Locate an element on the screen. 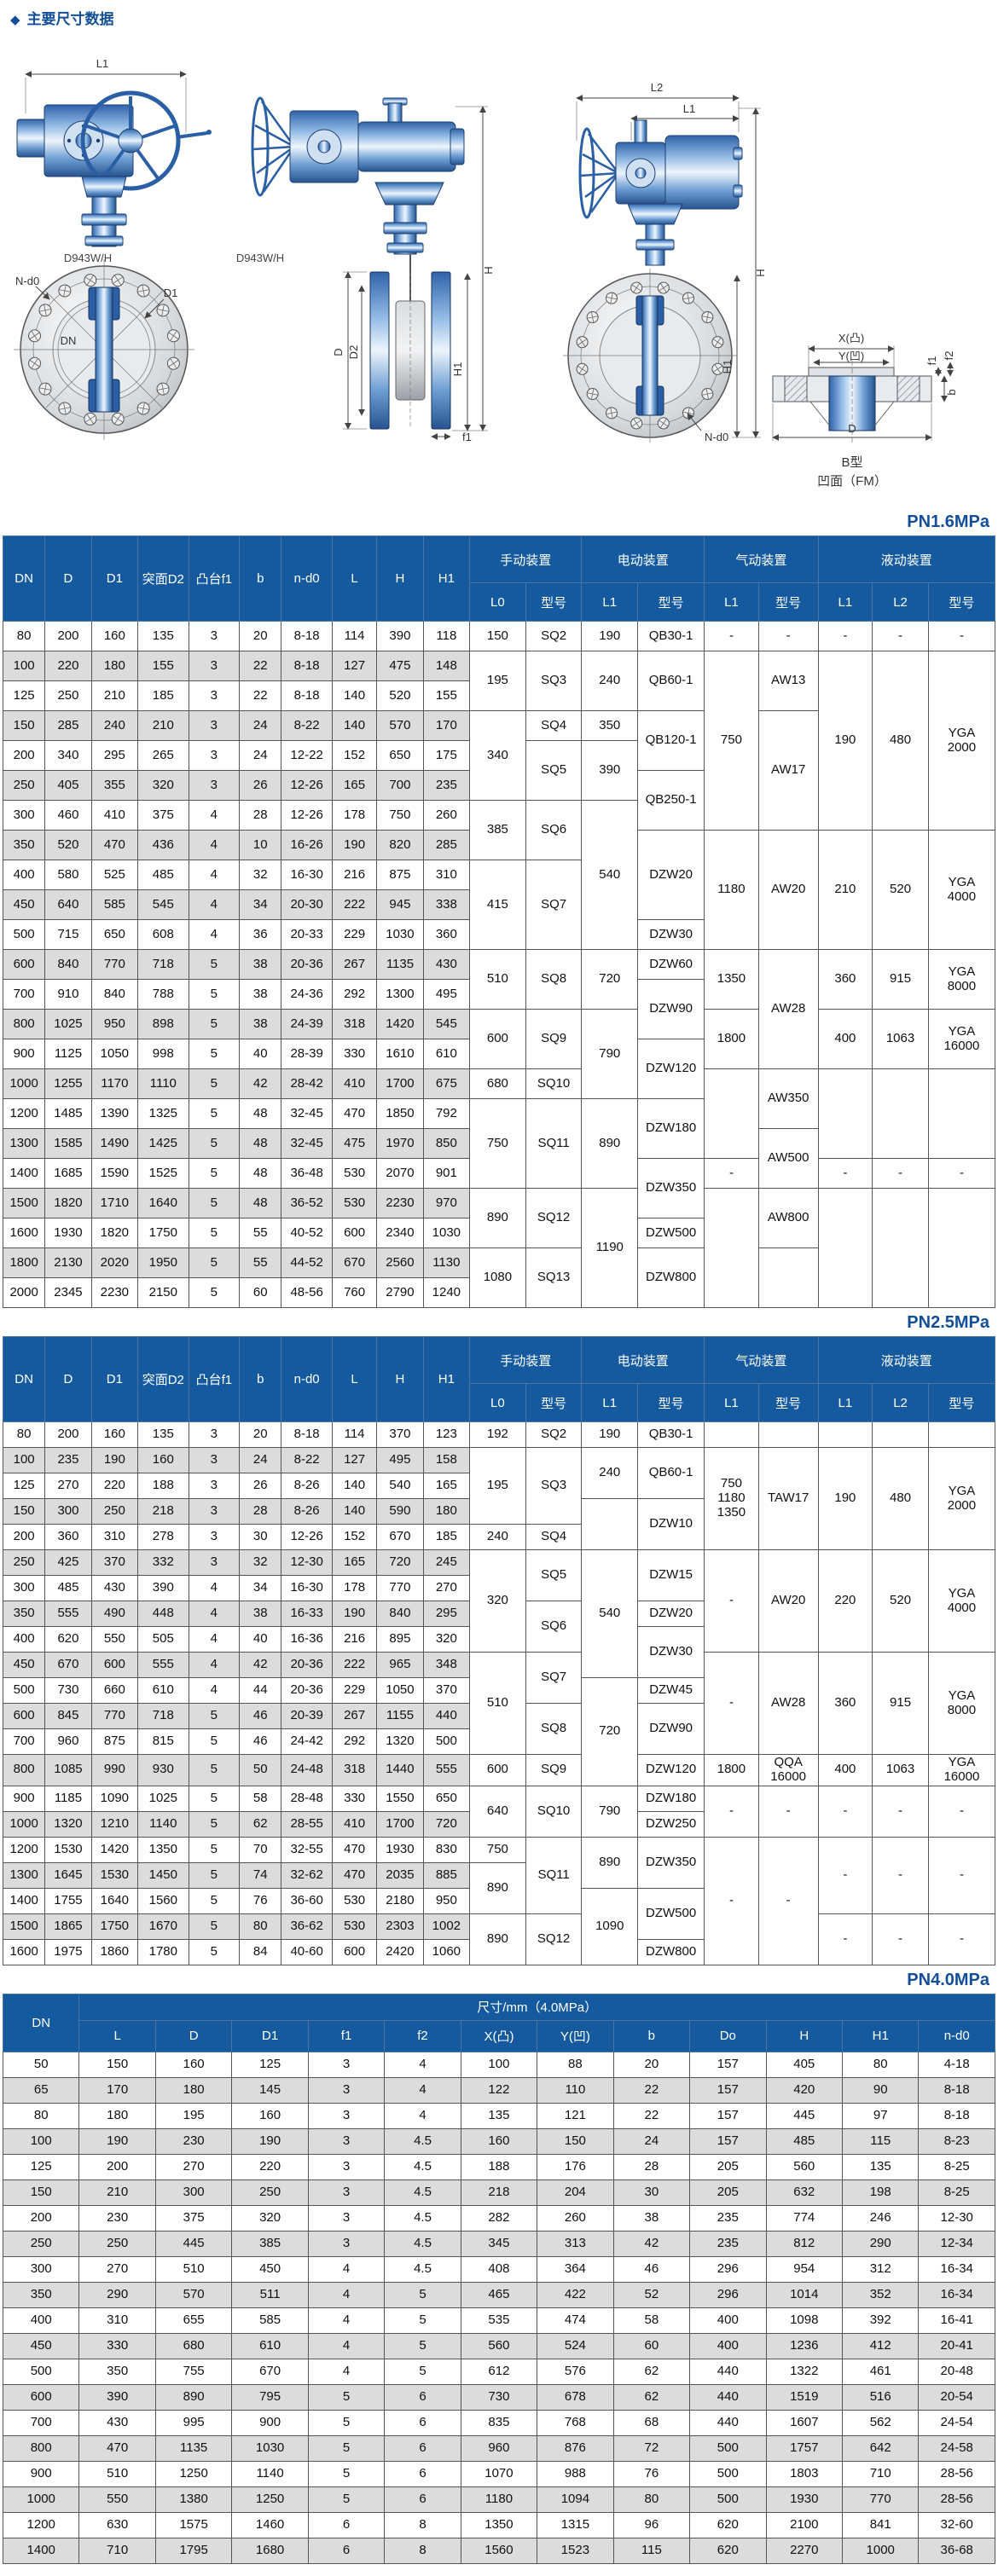 This screenshot has width=998, height=2576. table-cell: 114 is located at coordinates (354, 636).